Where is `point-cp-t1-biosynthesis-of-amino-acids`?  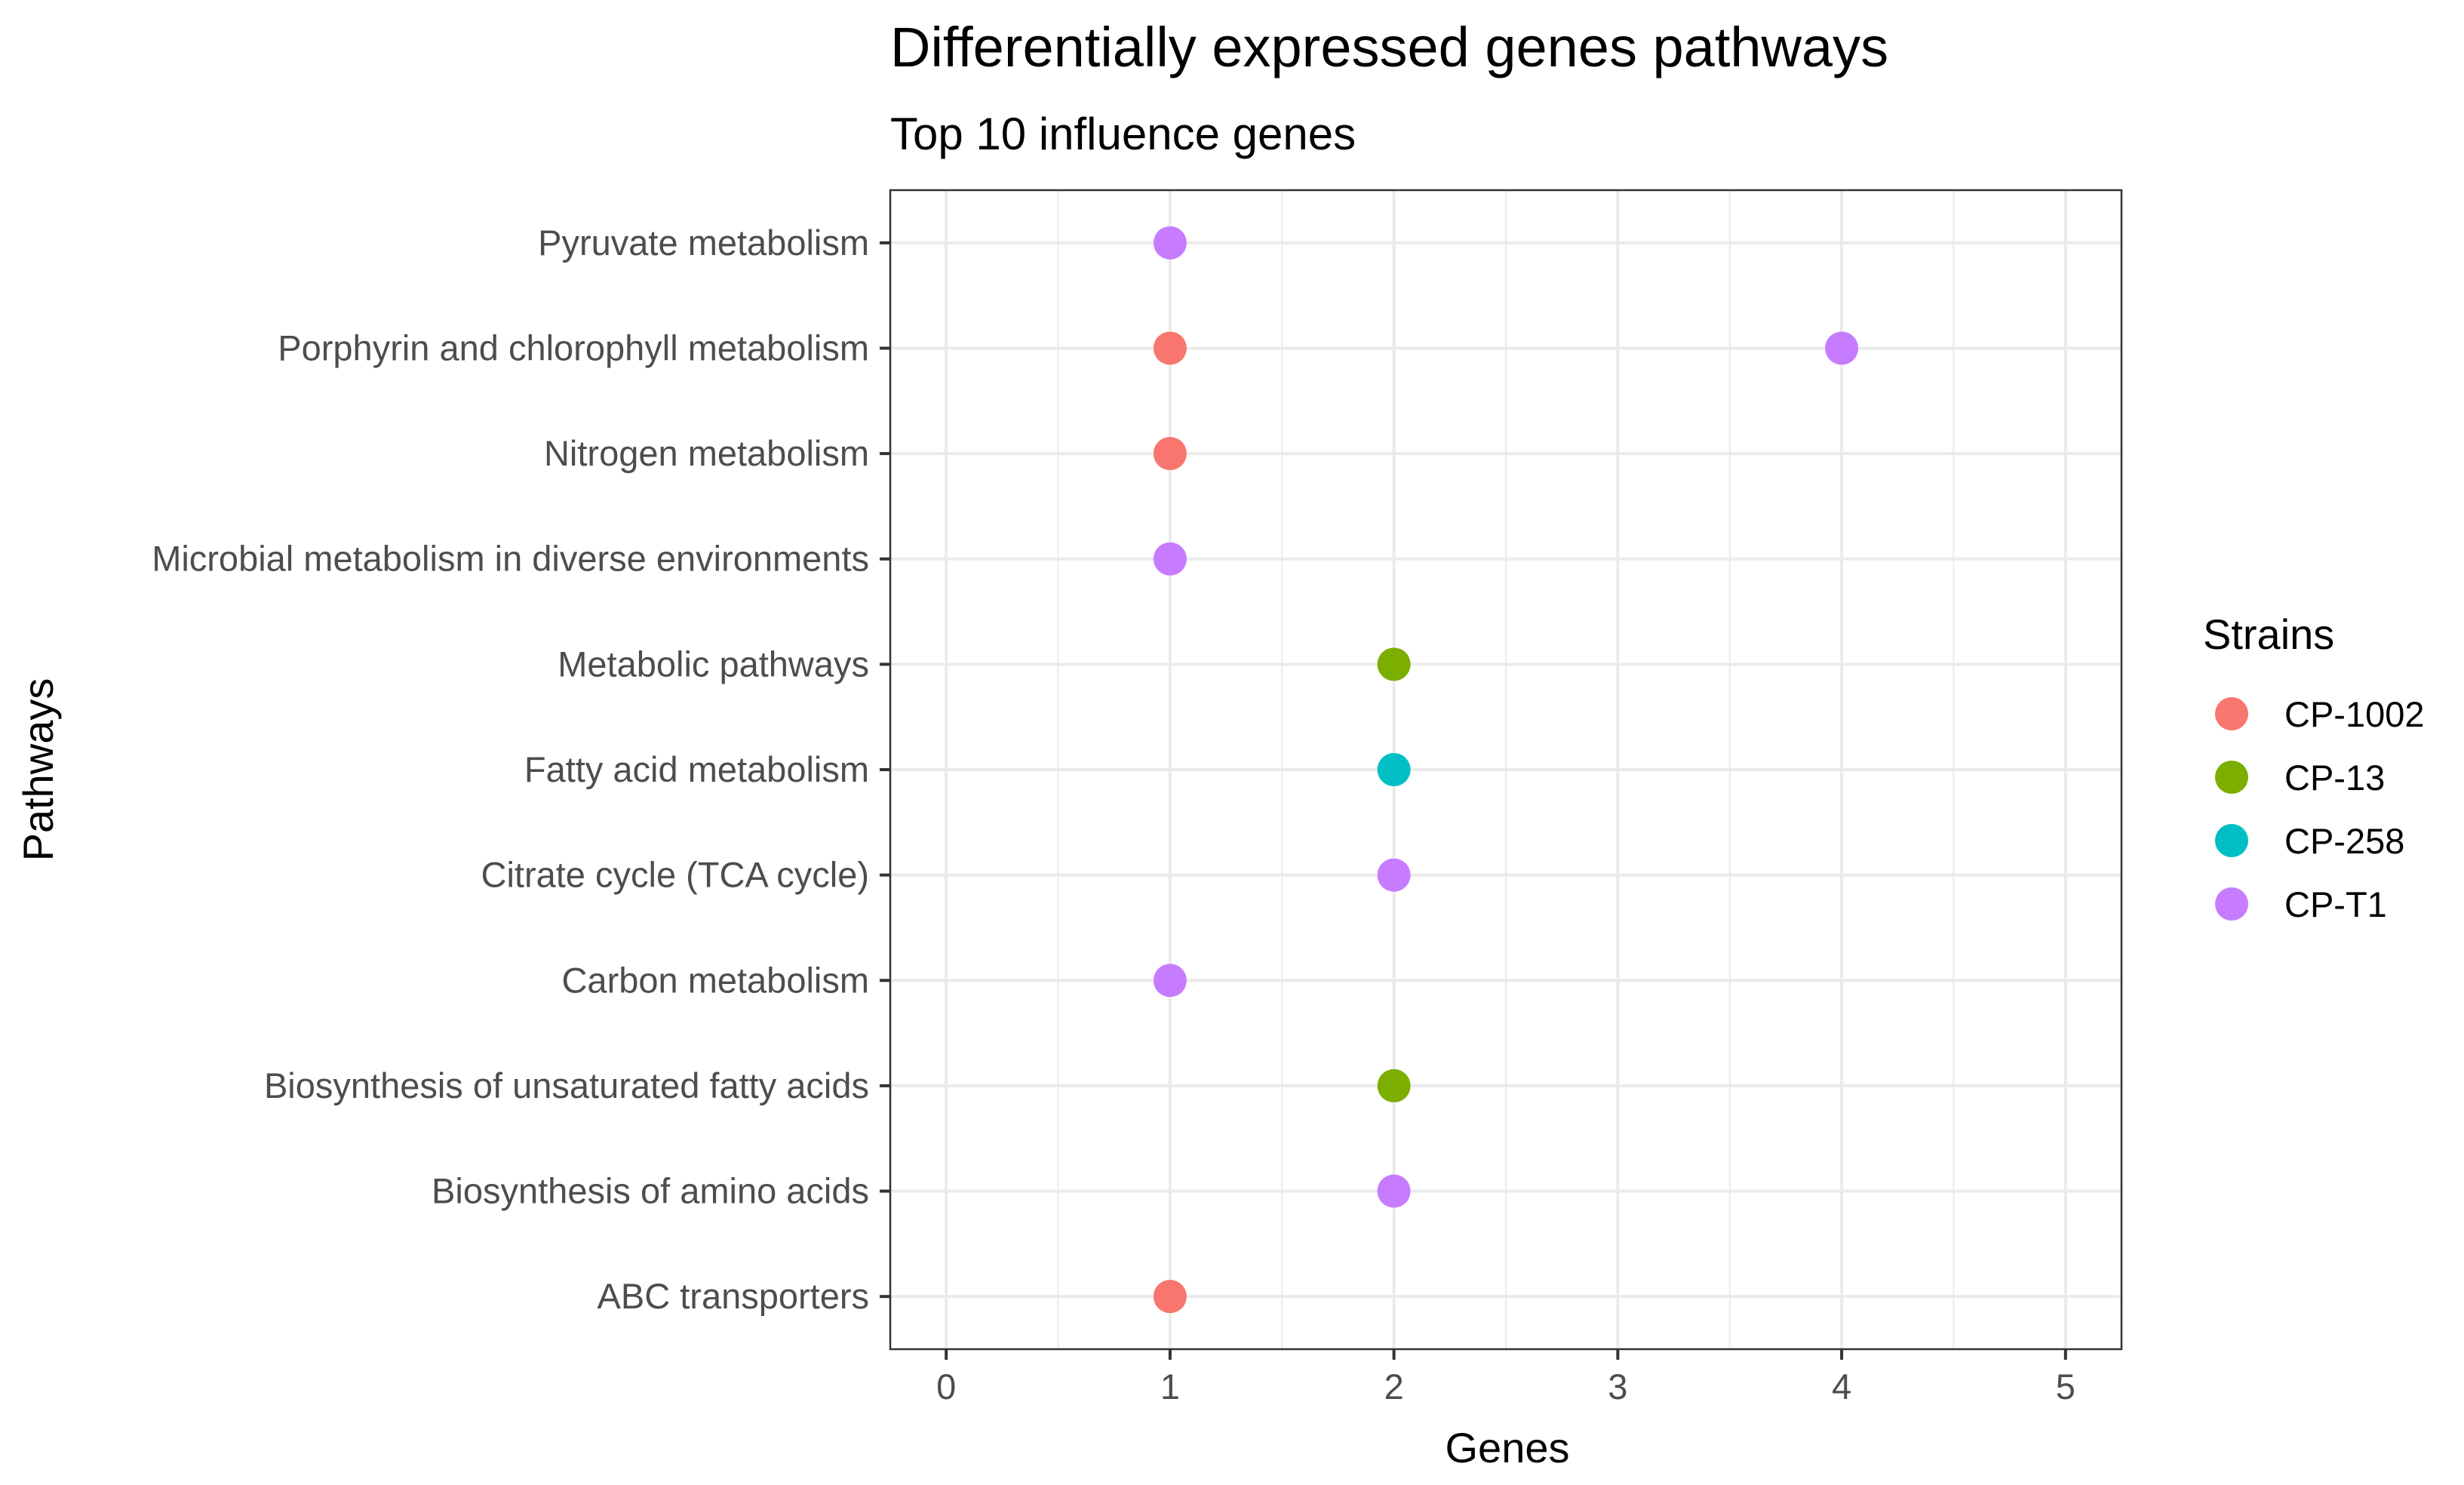
point-cp-t1-biosynthesis-of-amino-acids is located at coordinates (1394, 1191).